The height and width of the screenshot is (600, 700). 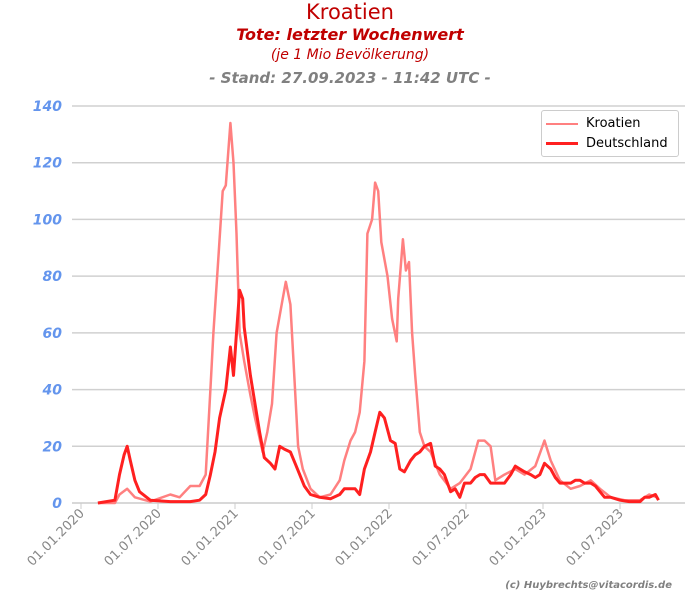 What do you see at coordinates (350, 55) in the screenshot?
I see `chart-subtitle-unit: (je 1 Mio Bevölkerung)` at bounding box center [350, 55].